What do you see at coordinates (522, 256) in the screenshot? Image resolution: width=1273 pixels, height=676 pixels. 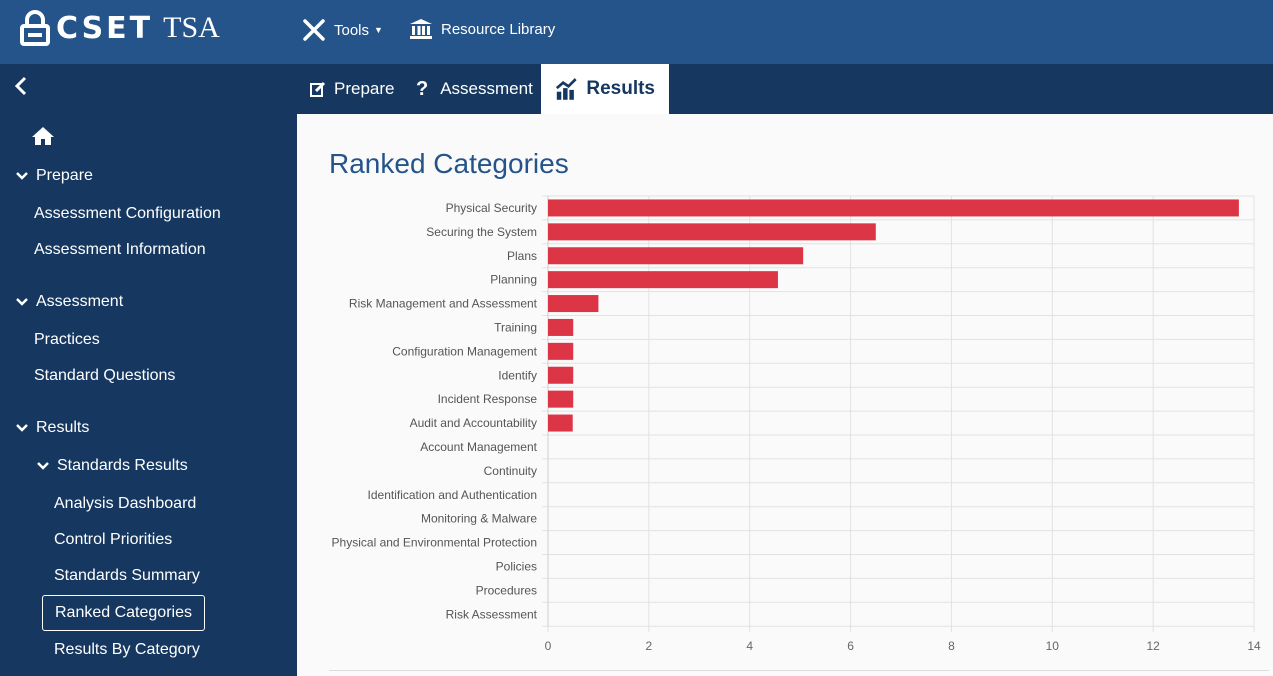 I see `category-label: Plans` at bounding box center [522, 256].